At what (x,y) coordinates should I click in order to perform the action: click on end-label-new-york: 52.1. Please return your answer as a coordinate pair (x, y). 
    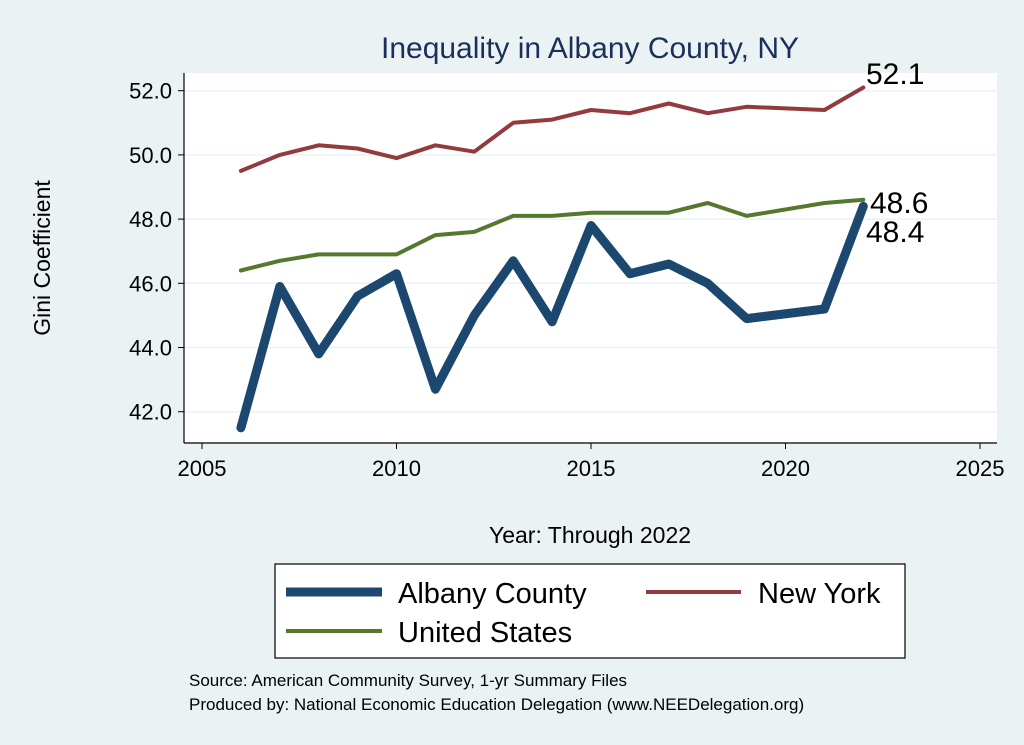
    Looking at the image, I should click on (895, 74).